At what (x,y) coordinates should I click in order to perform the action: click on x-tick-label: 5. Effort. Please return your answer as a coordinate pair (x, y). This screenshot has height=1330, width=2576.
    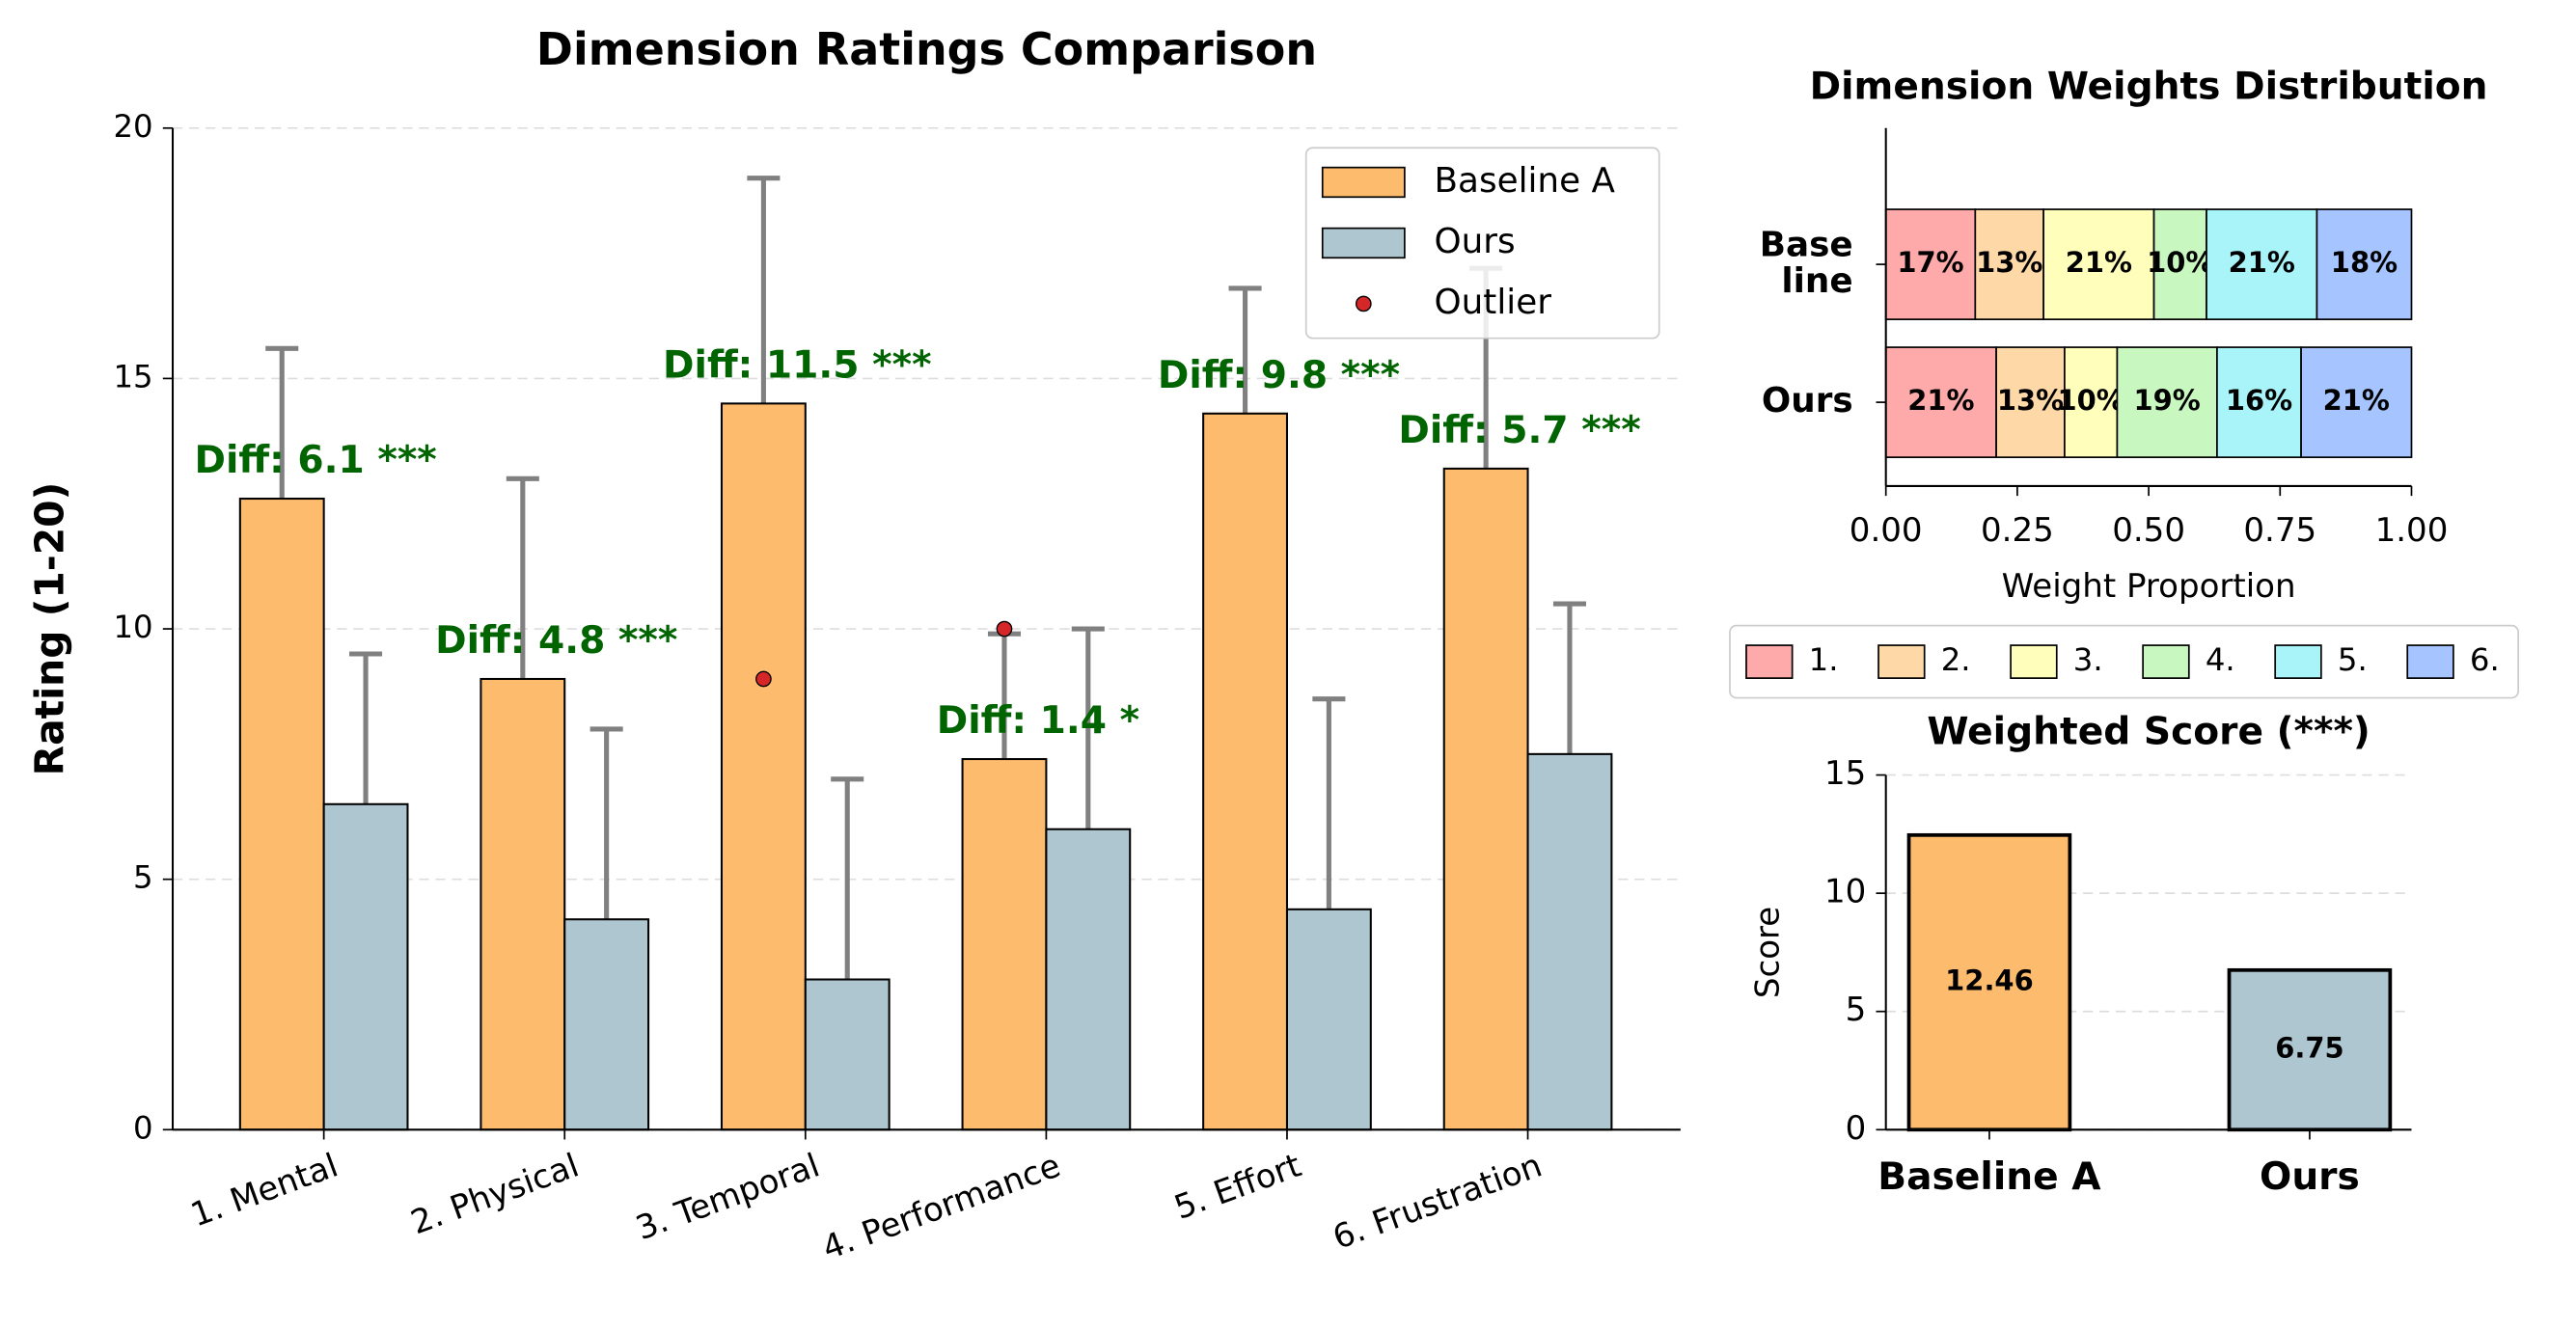
    Looking at the image, I should click on (1238, 1187).